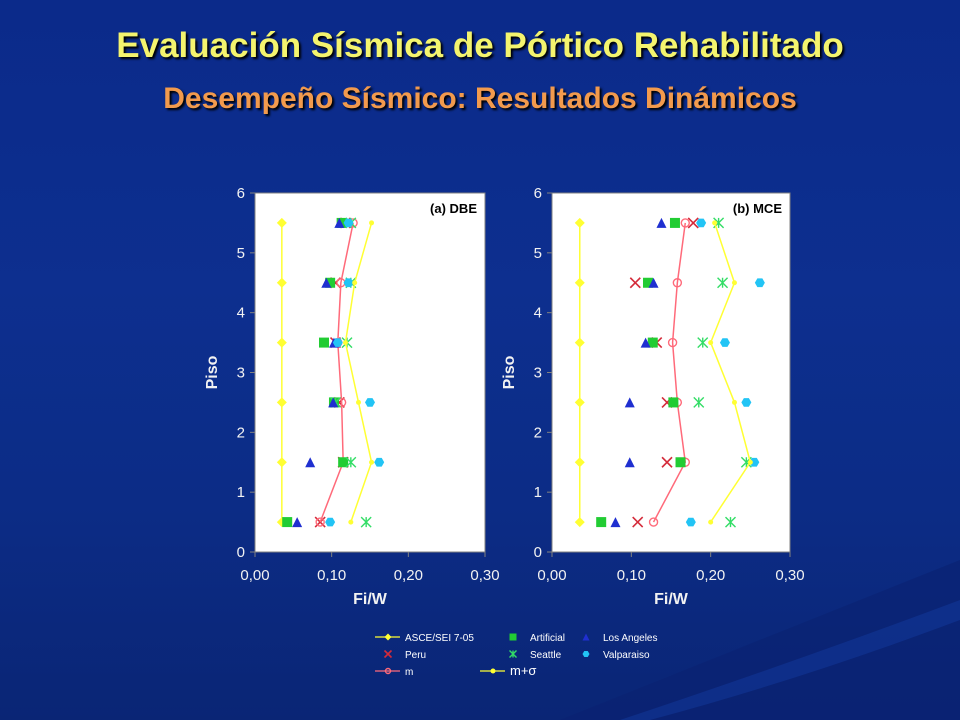 Image resolution: width=960 pixels, height=720 pixels. I want to click on series-m-, so click(730, 372).